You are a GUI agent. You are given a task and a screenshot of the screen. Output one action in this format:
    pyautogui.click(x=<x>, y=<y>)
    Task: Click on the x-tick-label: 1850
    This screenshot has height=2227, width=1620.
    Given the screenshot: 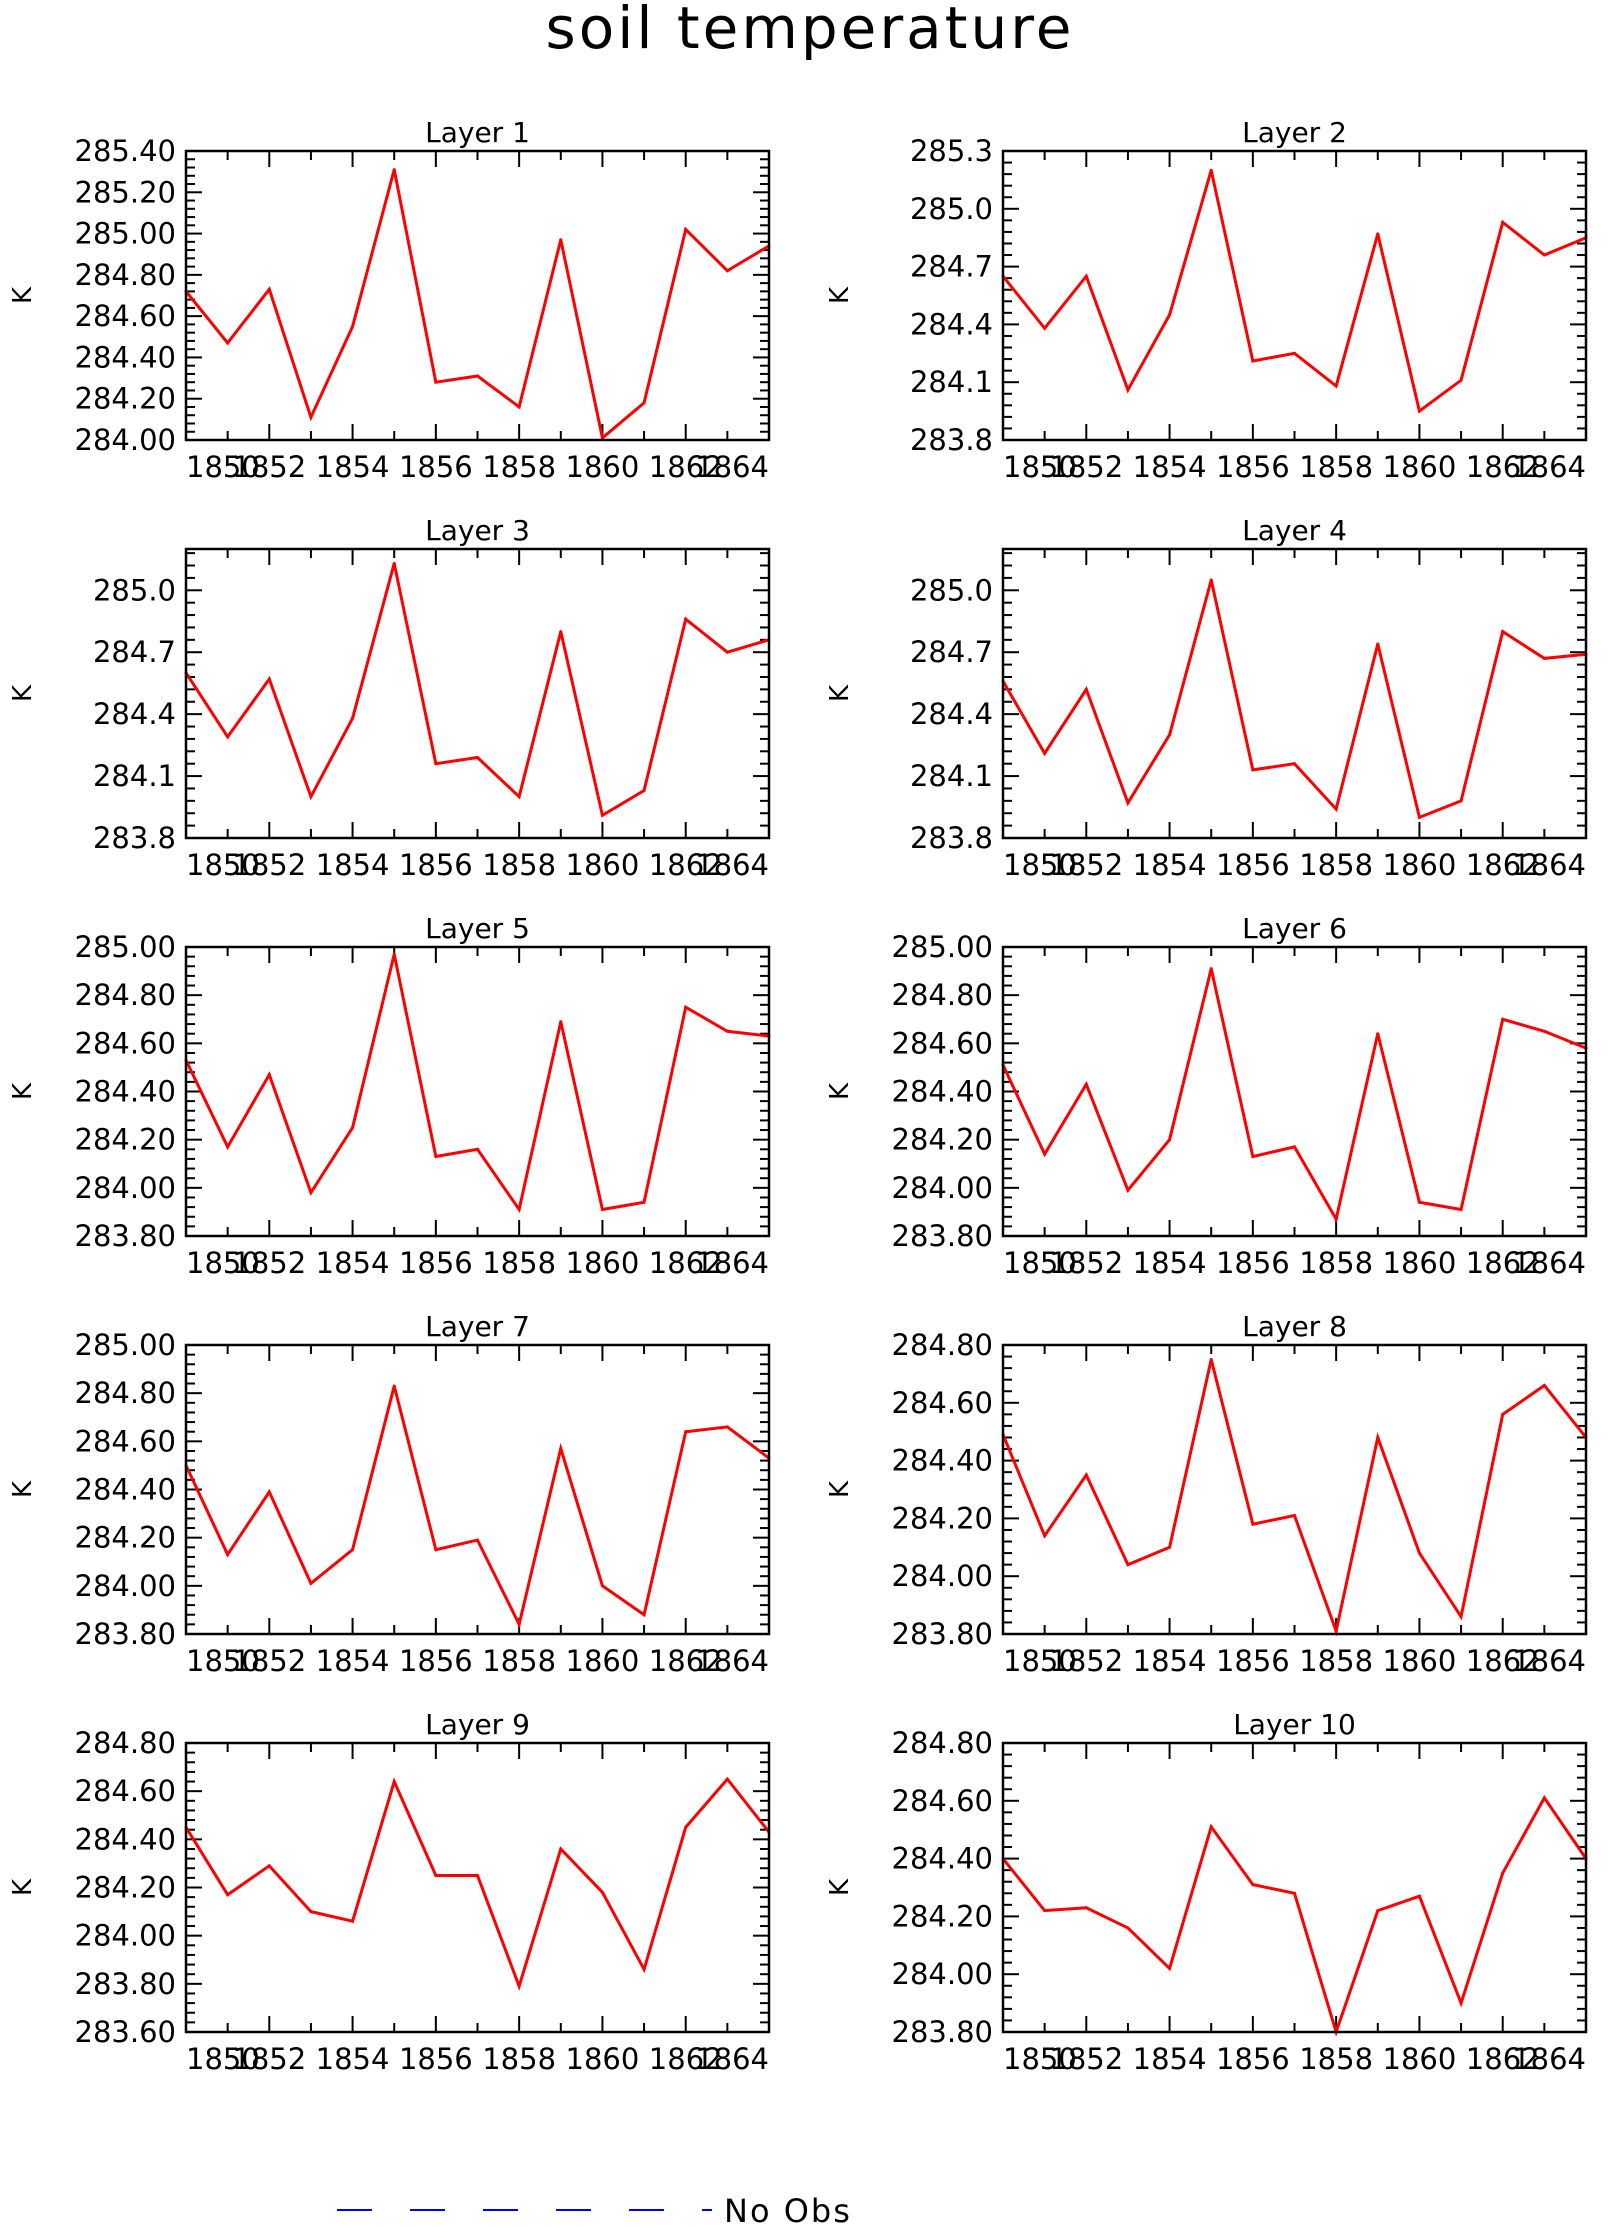 What is the action you would take?
    pyautogui.click(x=223, y=2059)
    